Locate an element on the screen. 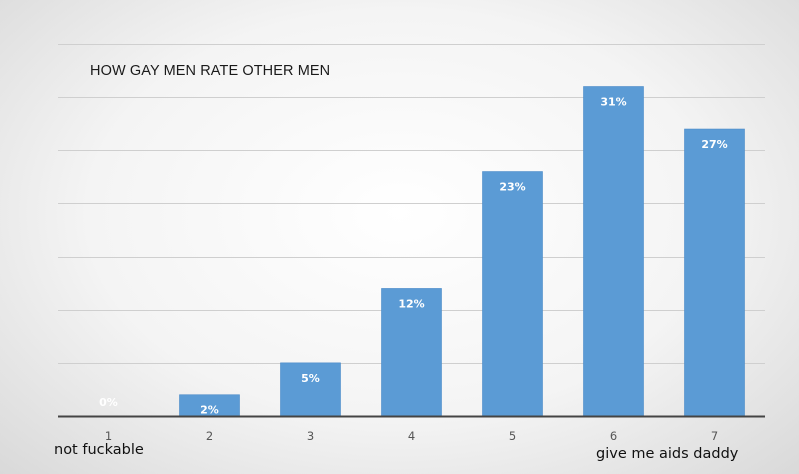  x-tick-label-4: 4 is located at coordinates (411, 436).